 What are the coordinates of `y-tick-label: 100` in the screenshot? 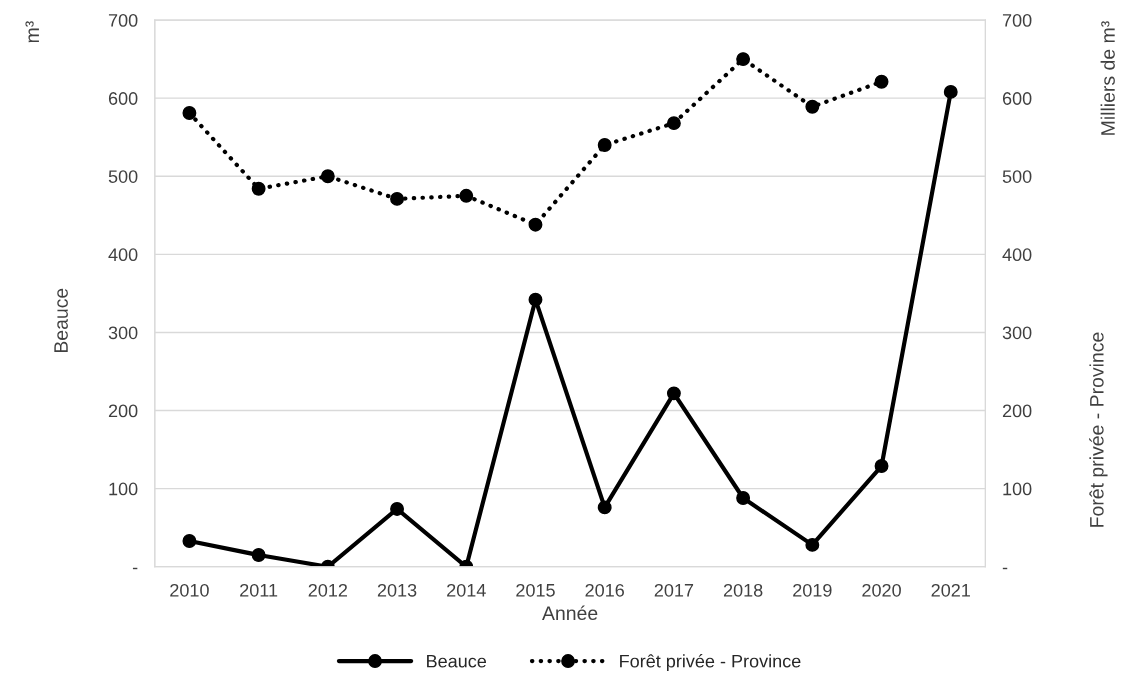 It's located at (123, 489).